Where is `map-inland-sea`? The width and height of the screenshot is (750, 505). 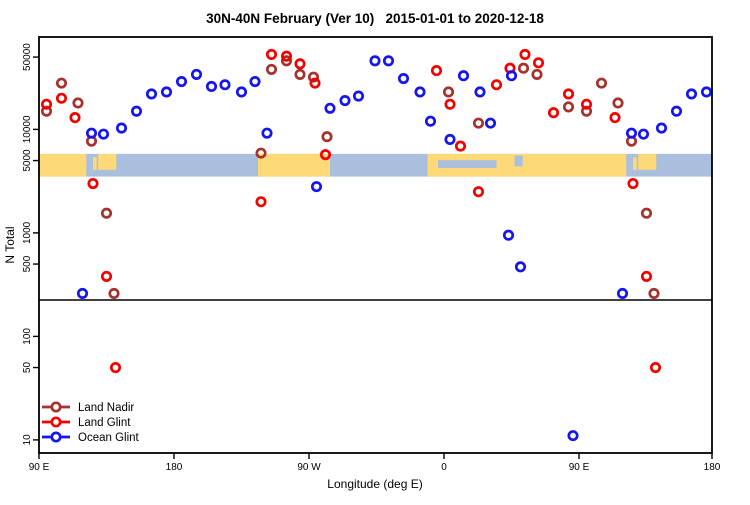
map-inland-sea is located at coordinates (467, 164).